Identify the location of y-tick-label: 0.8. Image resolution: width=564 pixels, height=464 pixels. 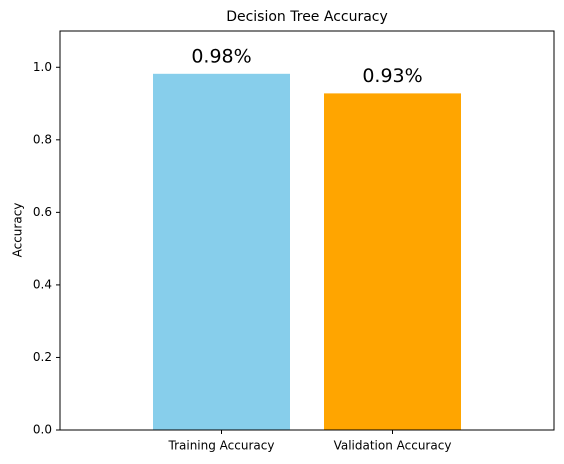
(42, 139).